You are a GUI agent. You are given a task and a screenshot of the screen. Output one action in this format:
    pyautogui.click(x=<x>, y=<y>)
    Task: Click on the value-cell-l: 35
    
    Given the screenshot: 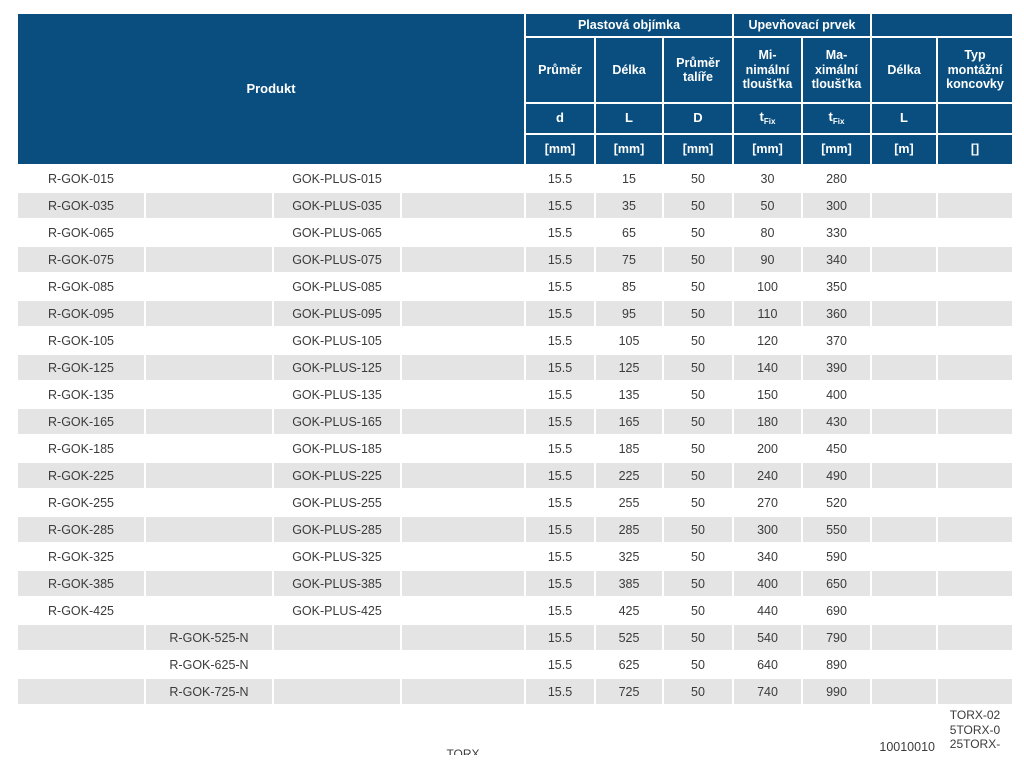 What is the action you would take?
    pyautogui.click(x=629, y=205)
    